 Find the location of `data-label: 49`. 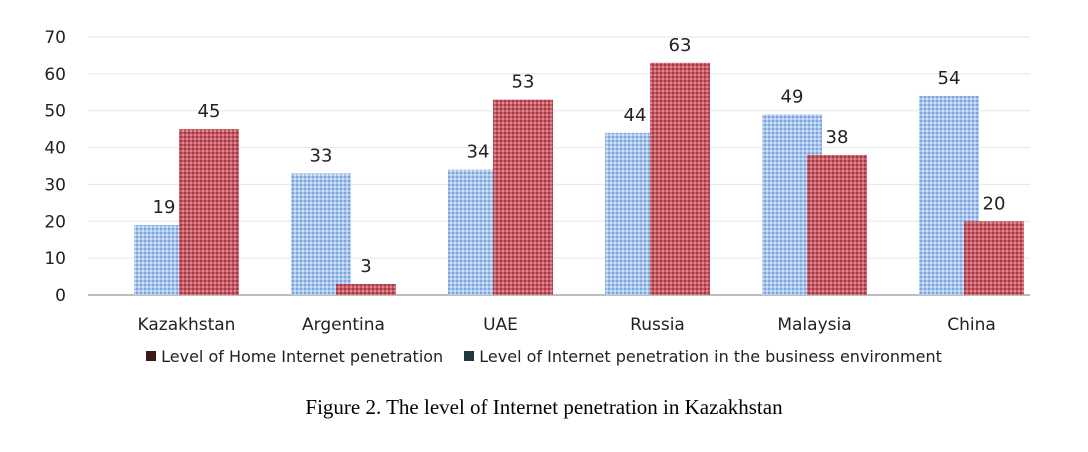

data-label: 49 is located at coordinates (792, 96).